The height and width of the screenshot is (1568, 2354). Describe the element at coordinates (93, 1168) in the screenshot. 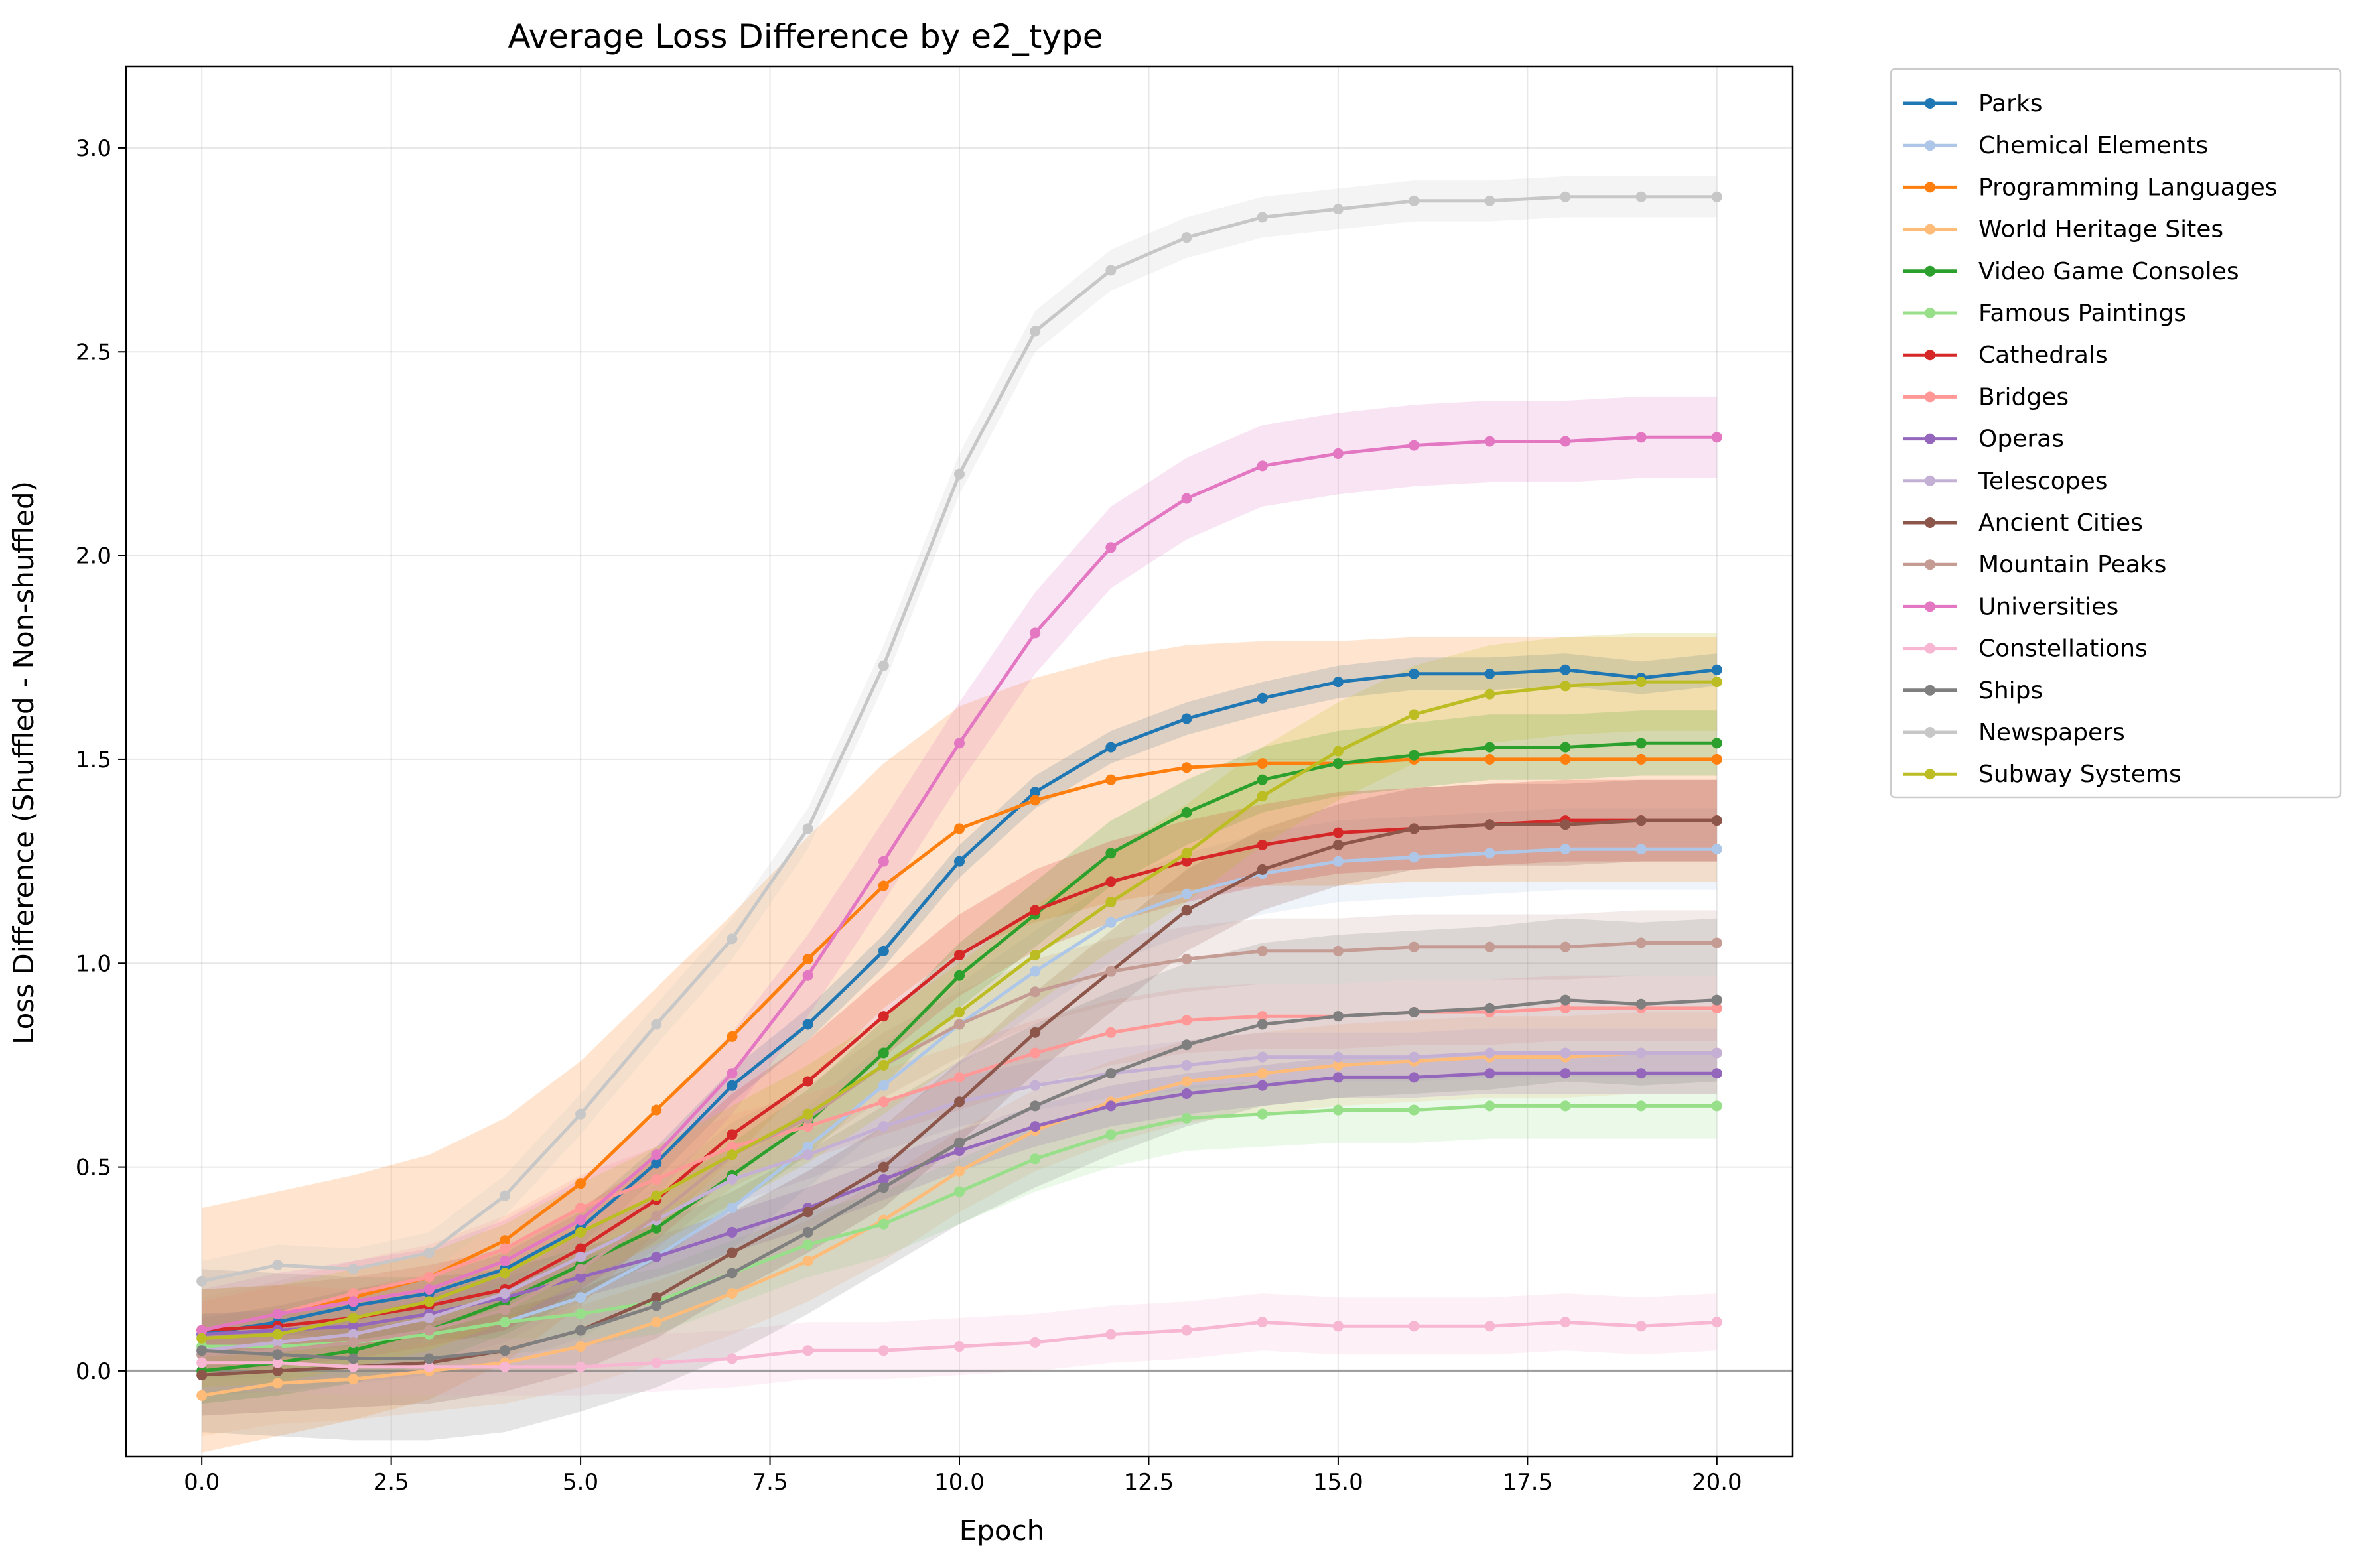

I see `y-tick-label: 0.5` at that location.